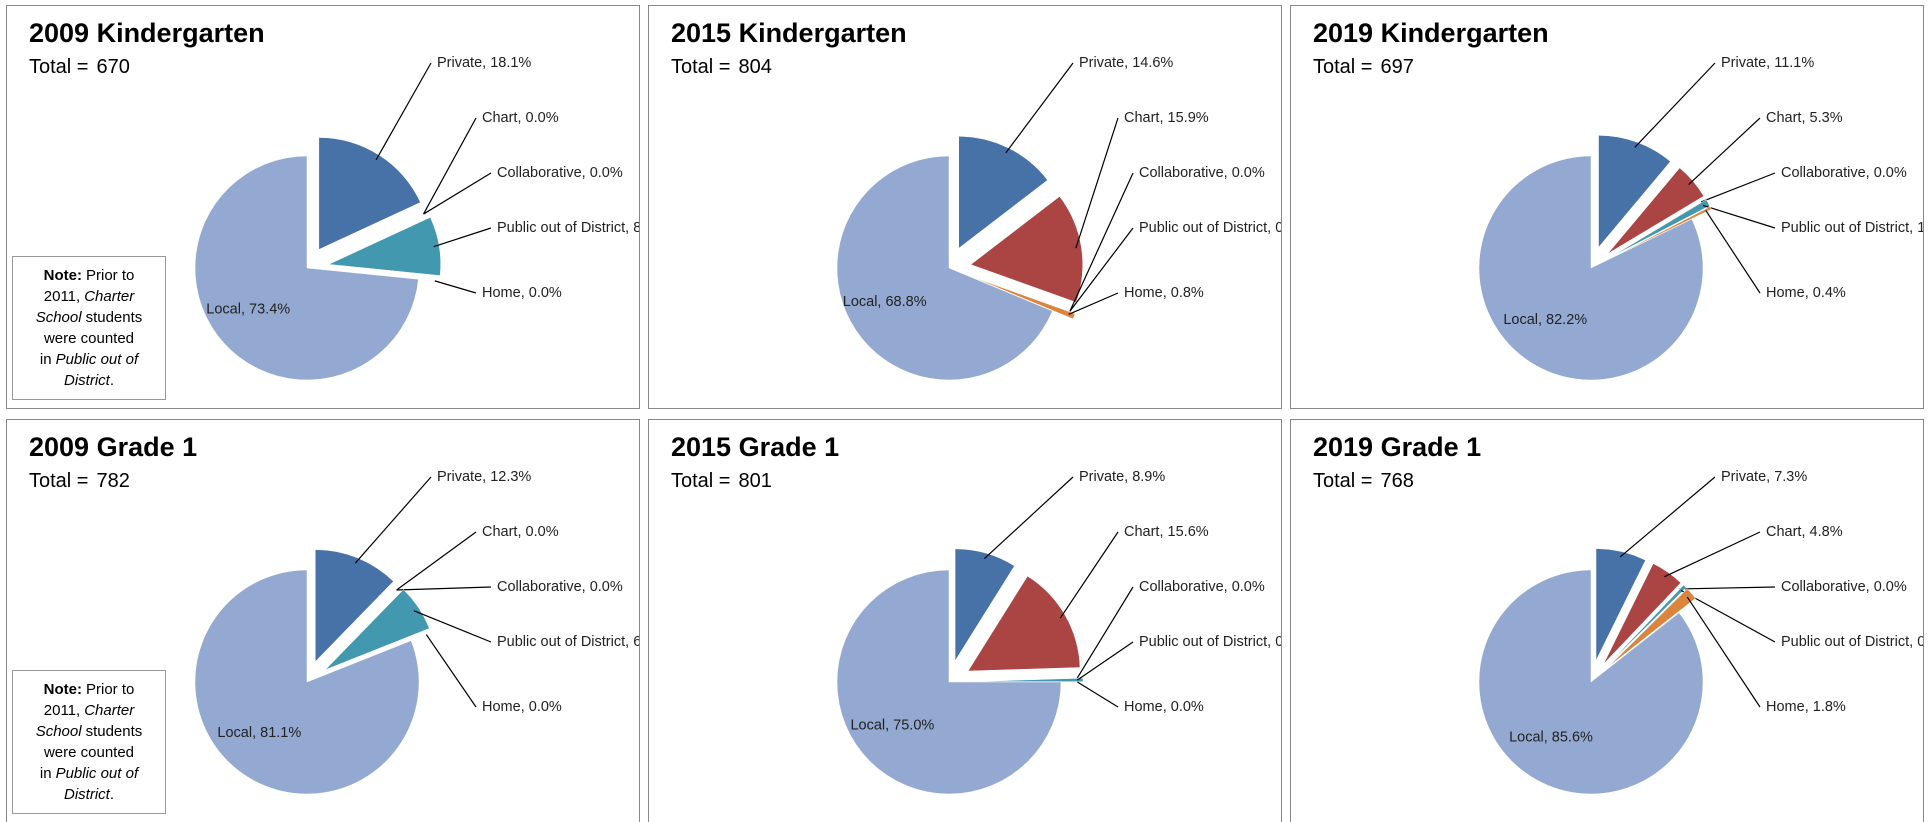 Image resolution: width=1931 pixels, height=822 pixels. I want to click on total-value: 801, so click(755, 481).